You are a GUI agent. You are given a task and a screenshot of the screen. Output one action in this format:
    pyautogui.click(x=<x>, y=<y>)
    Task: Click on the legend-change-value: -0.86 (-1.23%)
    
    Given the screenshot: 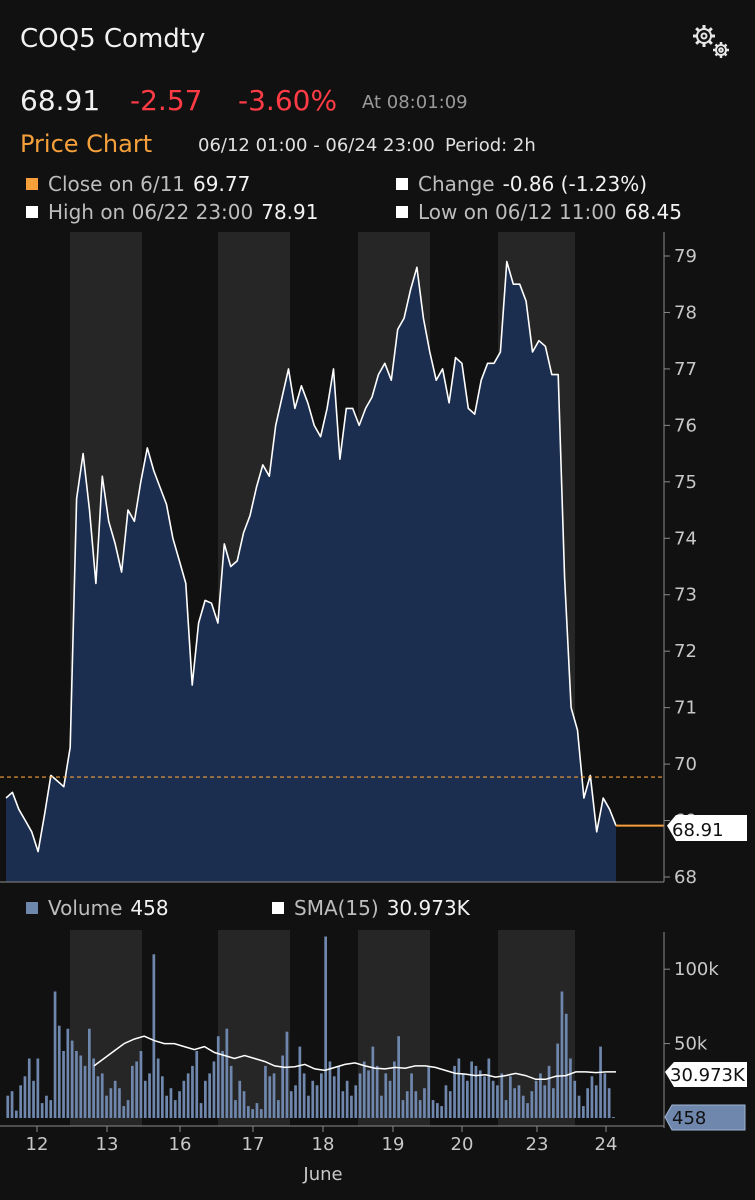 What is the action you would take?
    pyautogui.click(x=575, y=184)
    